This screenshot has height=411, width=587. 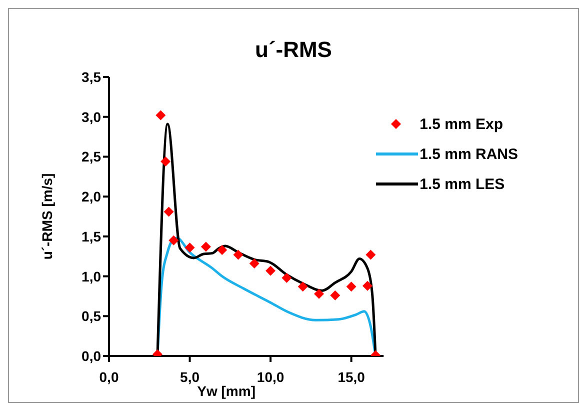 What do you see at coordinates (352, 376) in the screenshot?
I see `x-tick-label: 15,0` at bounding box center [352, 376].